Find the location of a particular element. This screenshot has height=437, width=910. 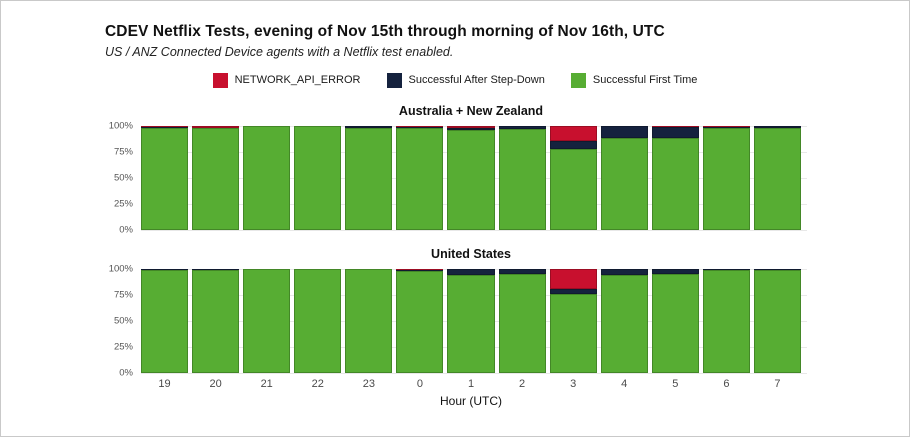

x-axis-tick-label: 21 is located at coordinates (266, 384).